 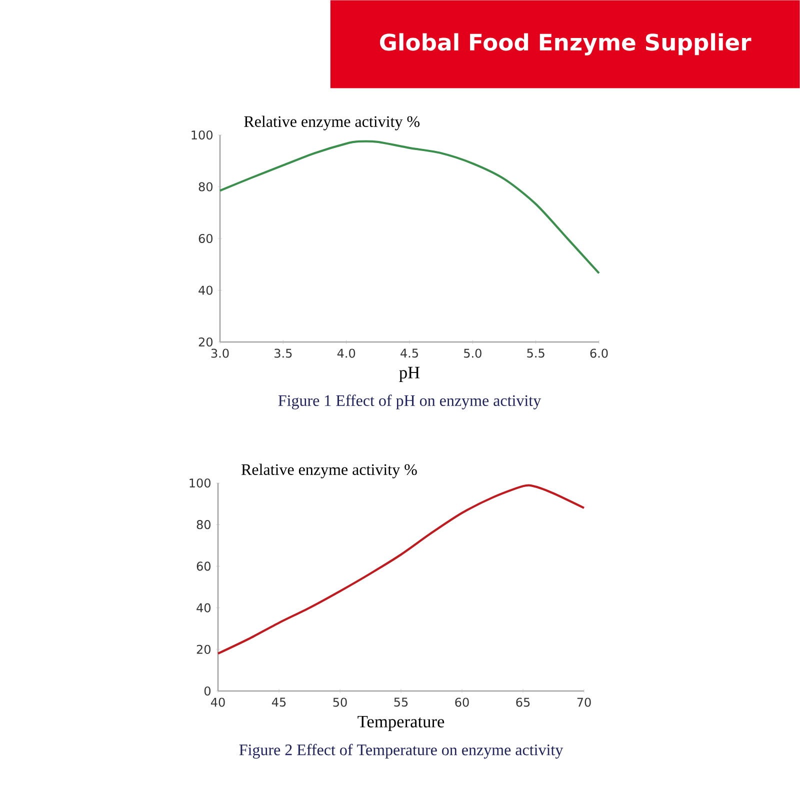 I want to click on x-tick-label: 5.5, so click(x=535, y=353).